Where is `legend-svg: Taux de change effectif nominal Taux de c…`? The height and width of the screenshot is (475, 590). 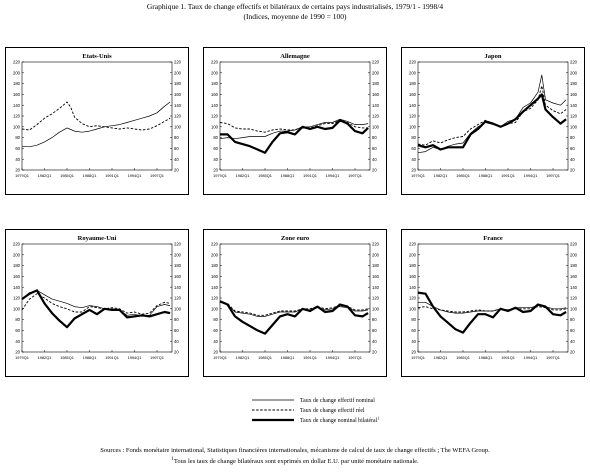 legend-svg: Taux de change effectif nominal Taux de c… is located at coordinates (315, 410).